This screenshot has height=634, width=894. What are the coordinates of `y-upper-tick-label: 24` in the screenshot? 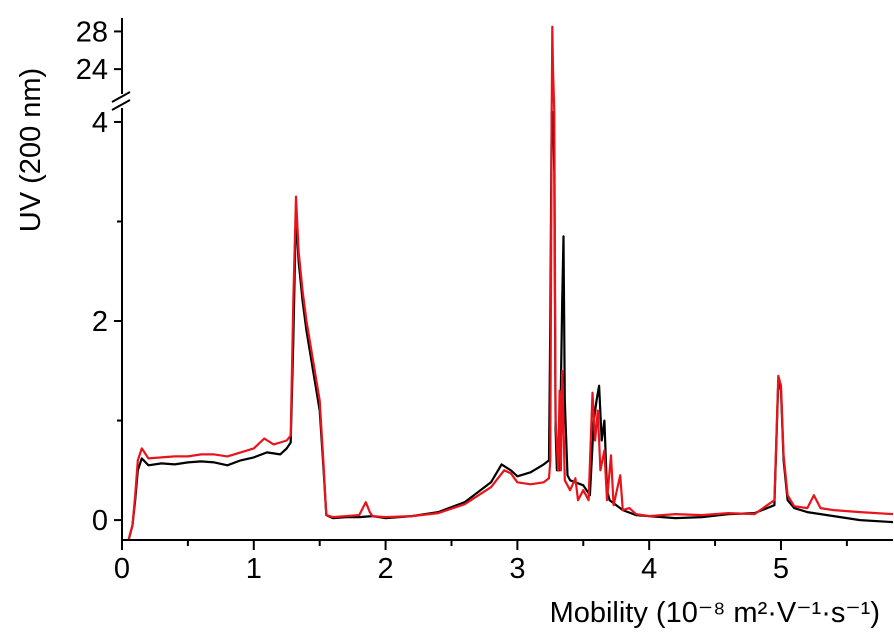 It's located at (92, 70).